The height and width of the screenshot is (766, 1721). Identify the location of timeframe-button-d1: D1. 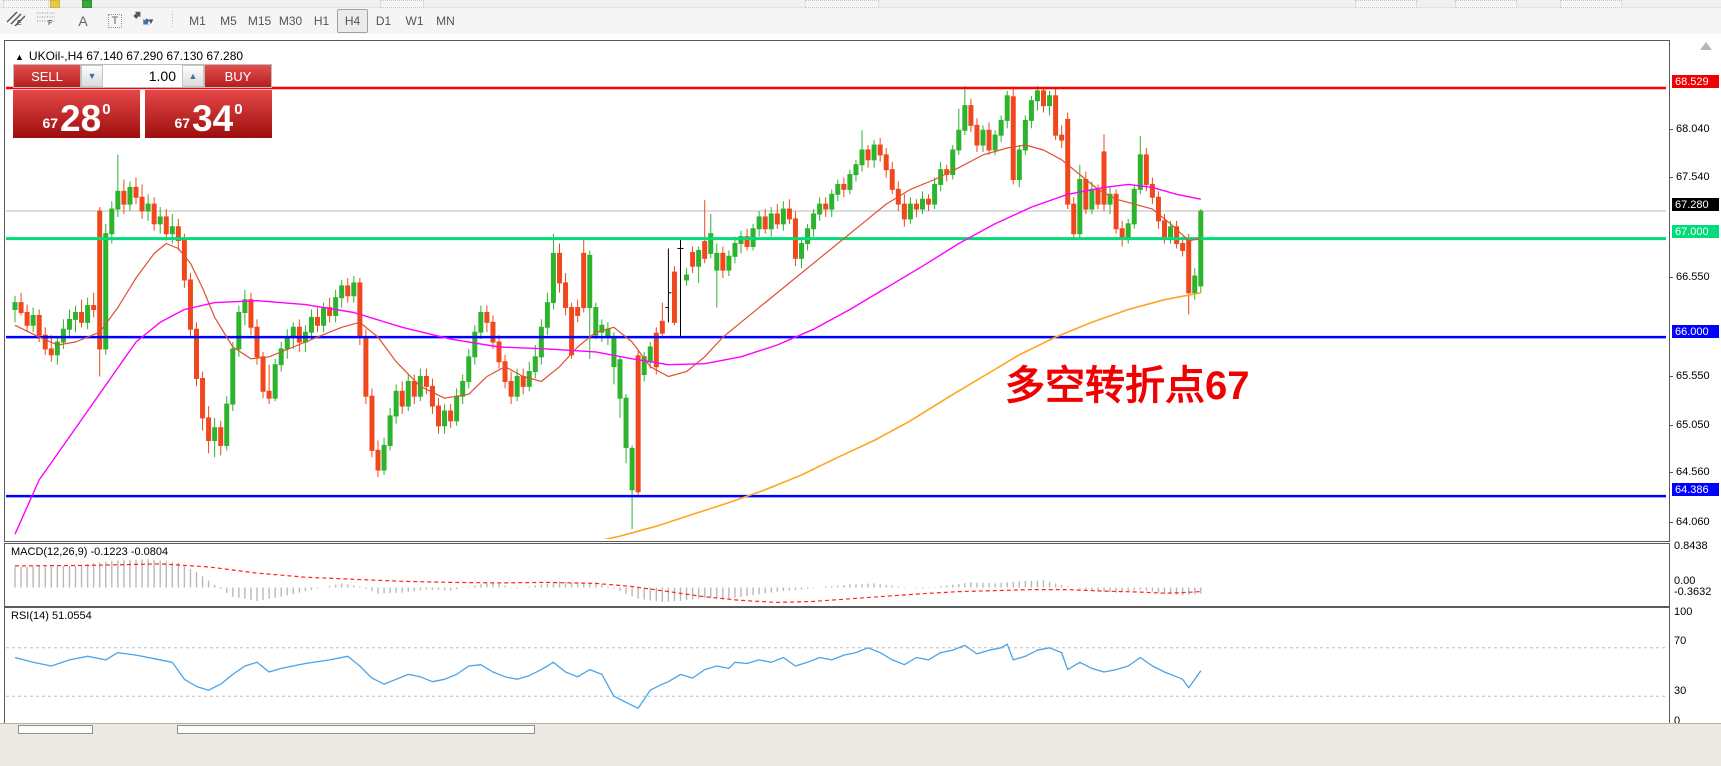
(383, 21).